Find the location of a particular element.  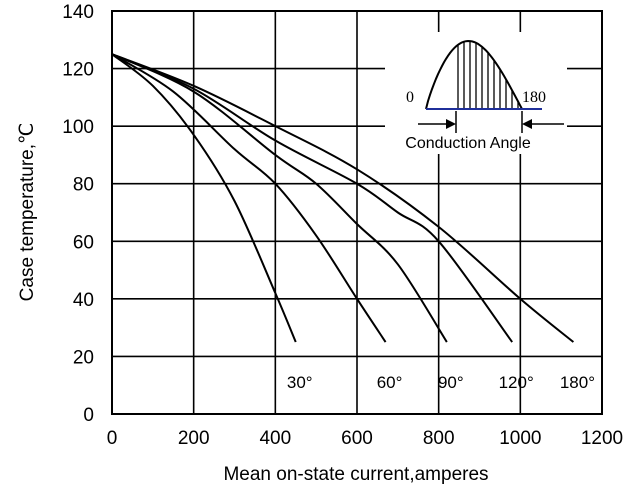

y-tick-label-1: 20 is located at coordinates (83, 357).